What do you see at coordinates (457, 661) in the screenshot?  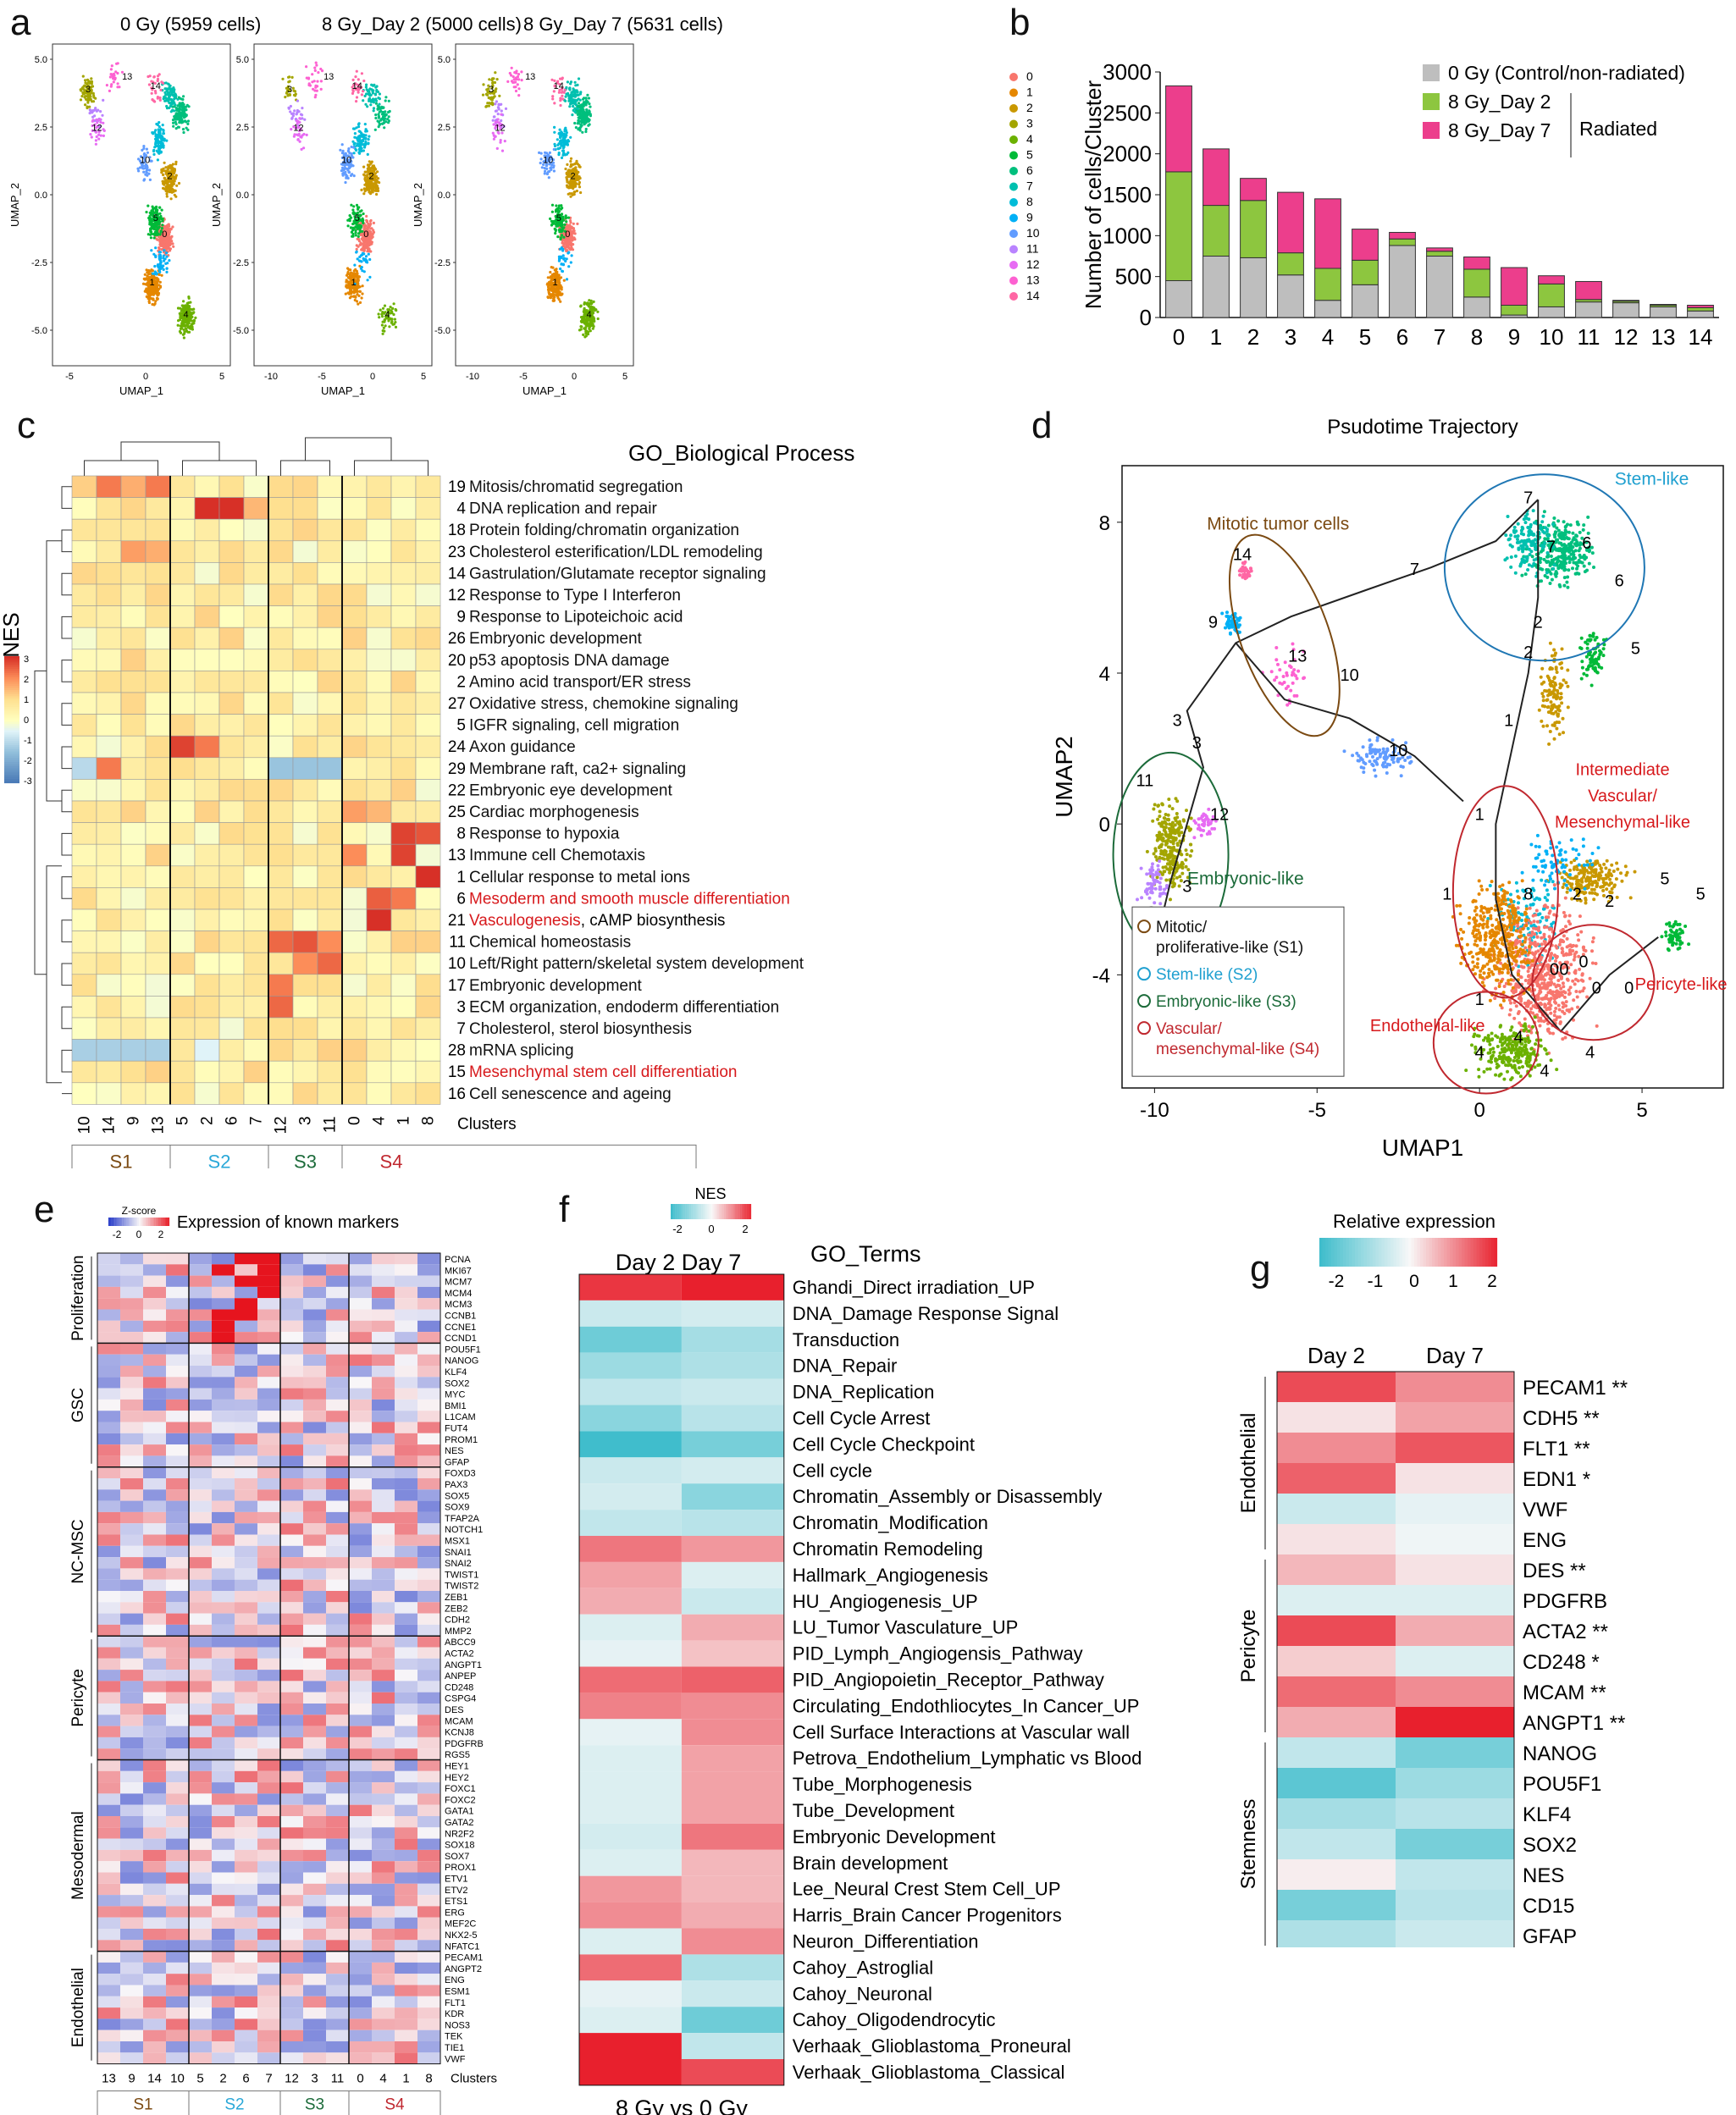 I see `c-row-id: 20` at bounding box center [457, 661].